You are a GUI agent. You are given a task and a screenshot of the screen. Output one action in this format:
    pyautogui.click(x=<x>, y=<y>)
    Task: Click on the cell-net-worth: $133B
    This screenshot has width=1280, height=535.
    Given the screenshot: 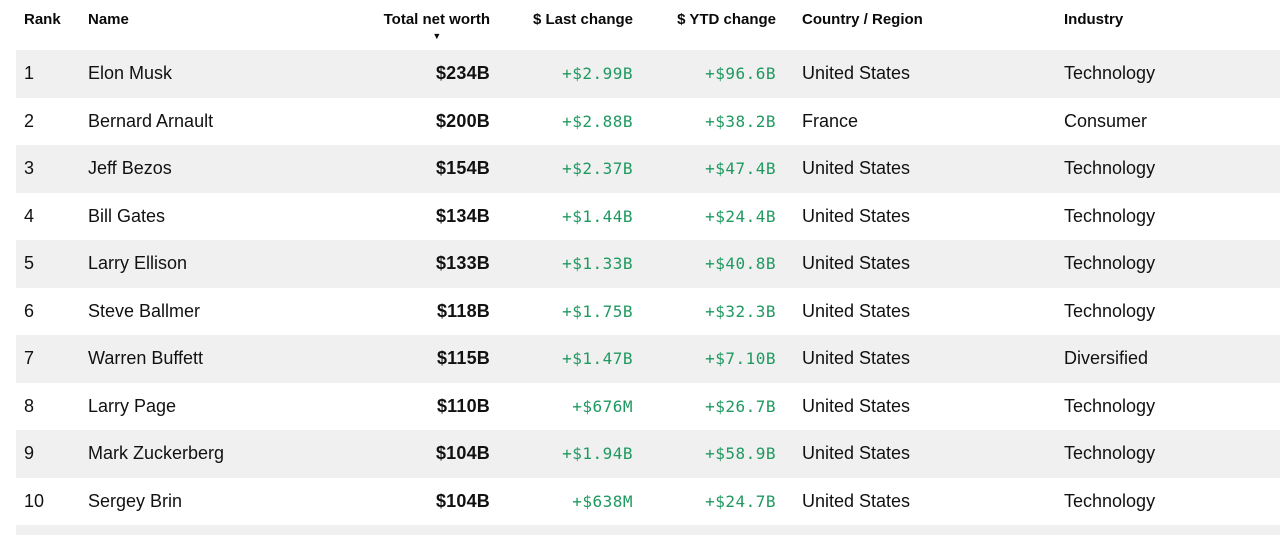 What is the action you would take?
    pyautogui.click(x=462, y=263)
    